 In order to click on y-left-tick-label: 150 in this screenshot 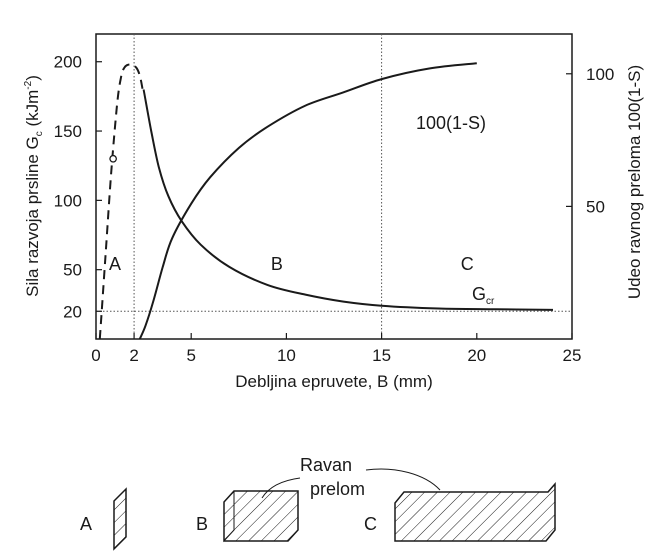, I will do `click(68, 131)`.